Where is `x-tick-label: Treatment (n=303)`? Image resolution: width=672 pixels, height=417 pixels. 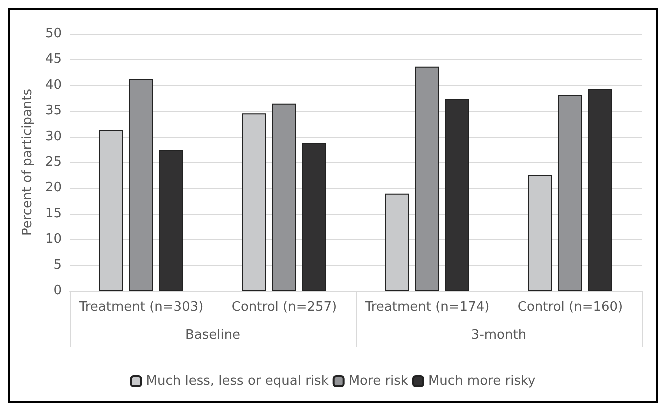
x-tick-label: Treatment (n=303) is located at coordinates (141, 307).